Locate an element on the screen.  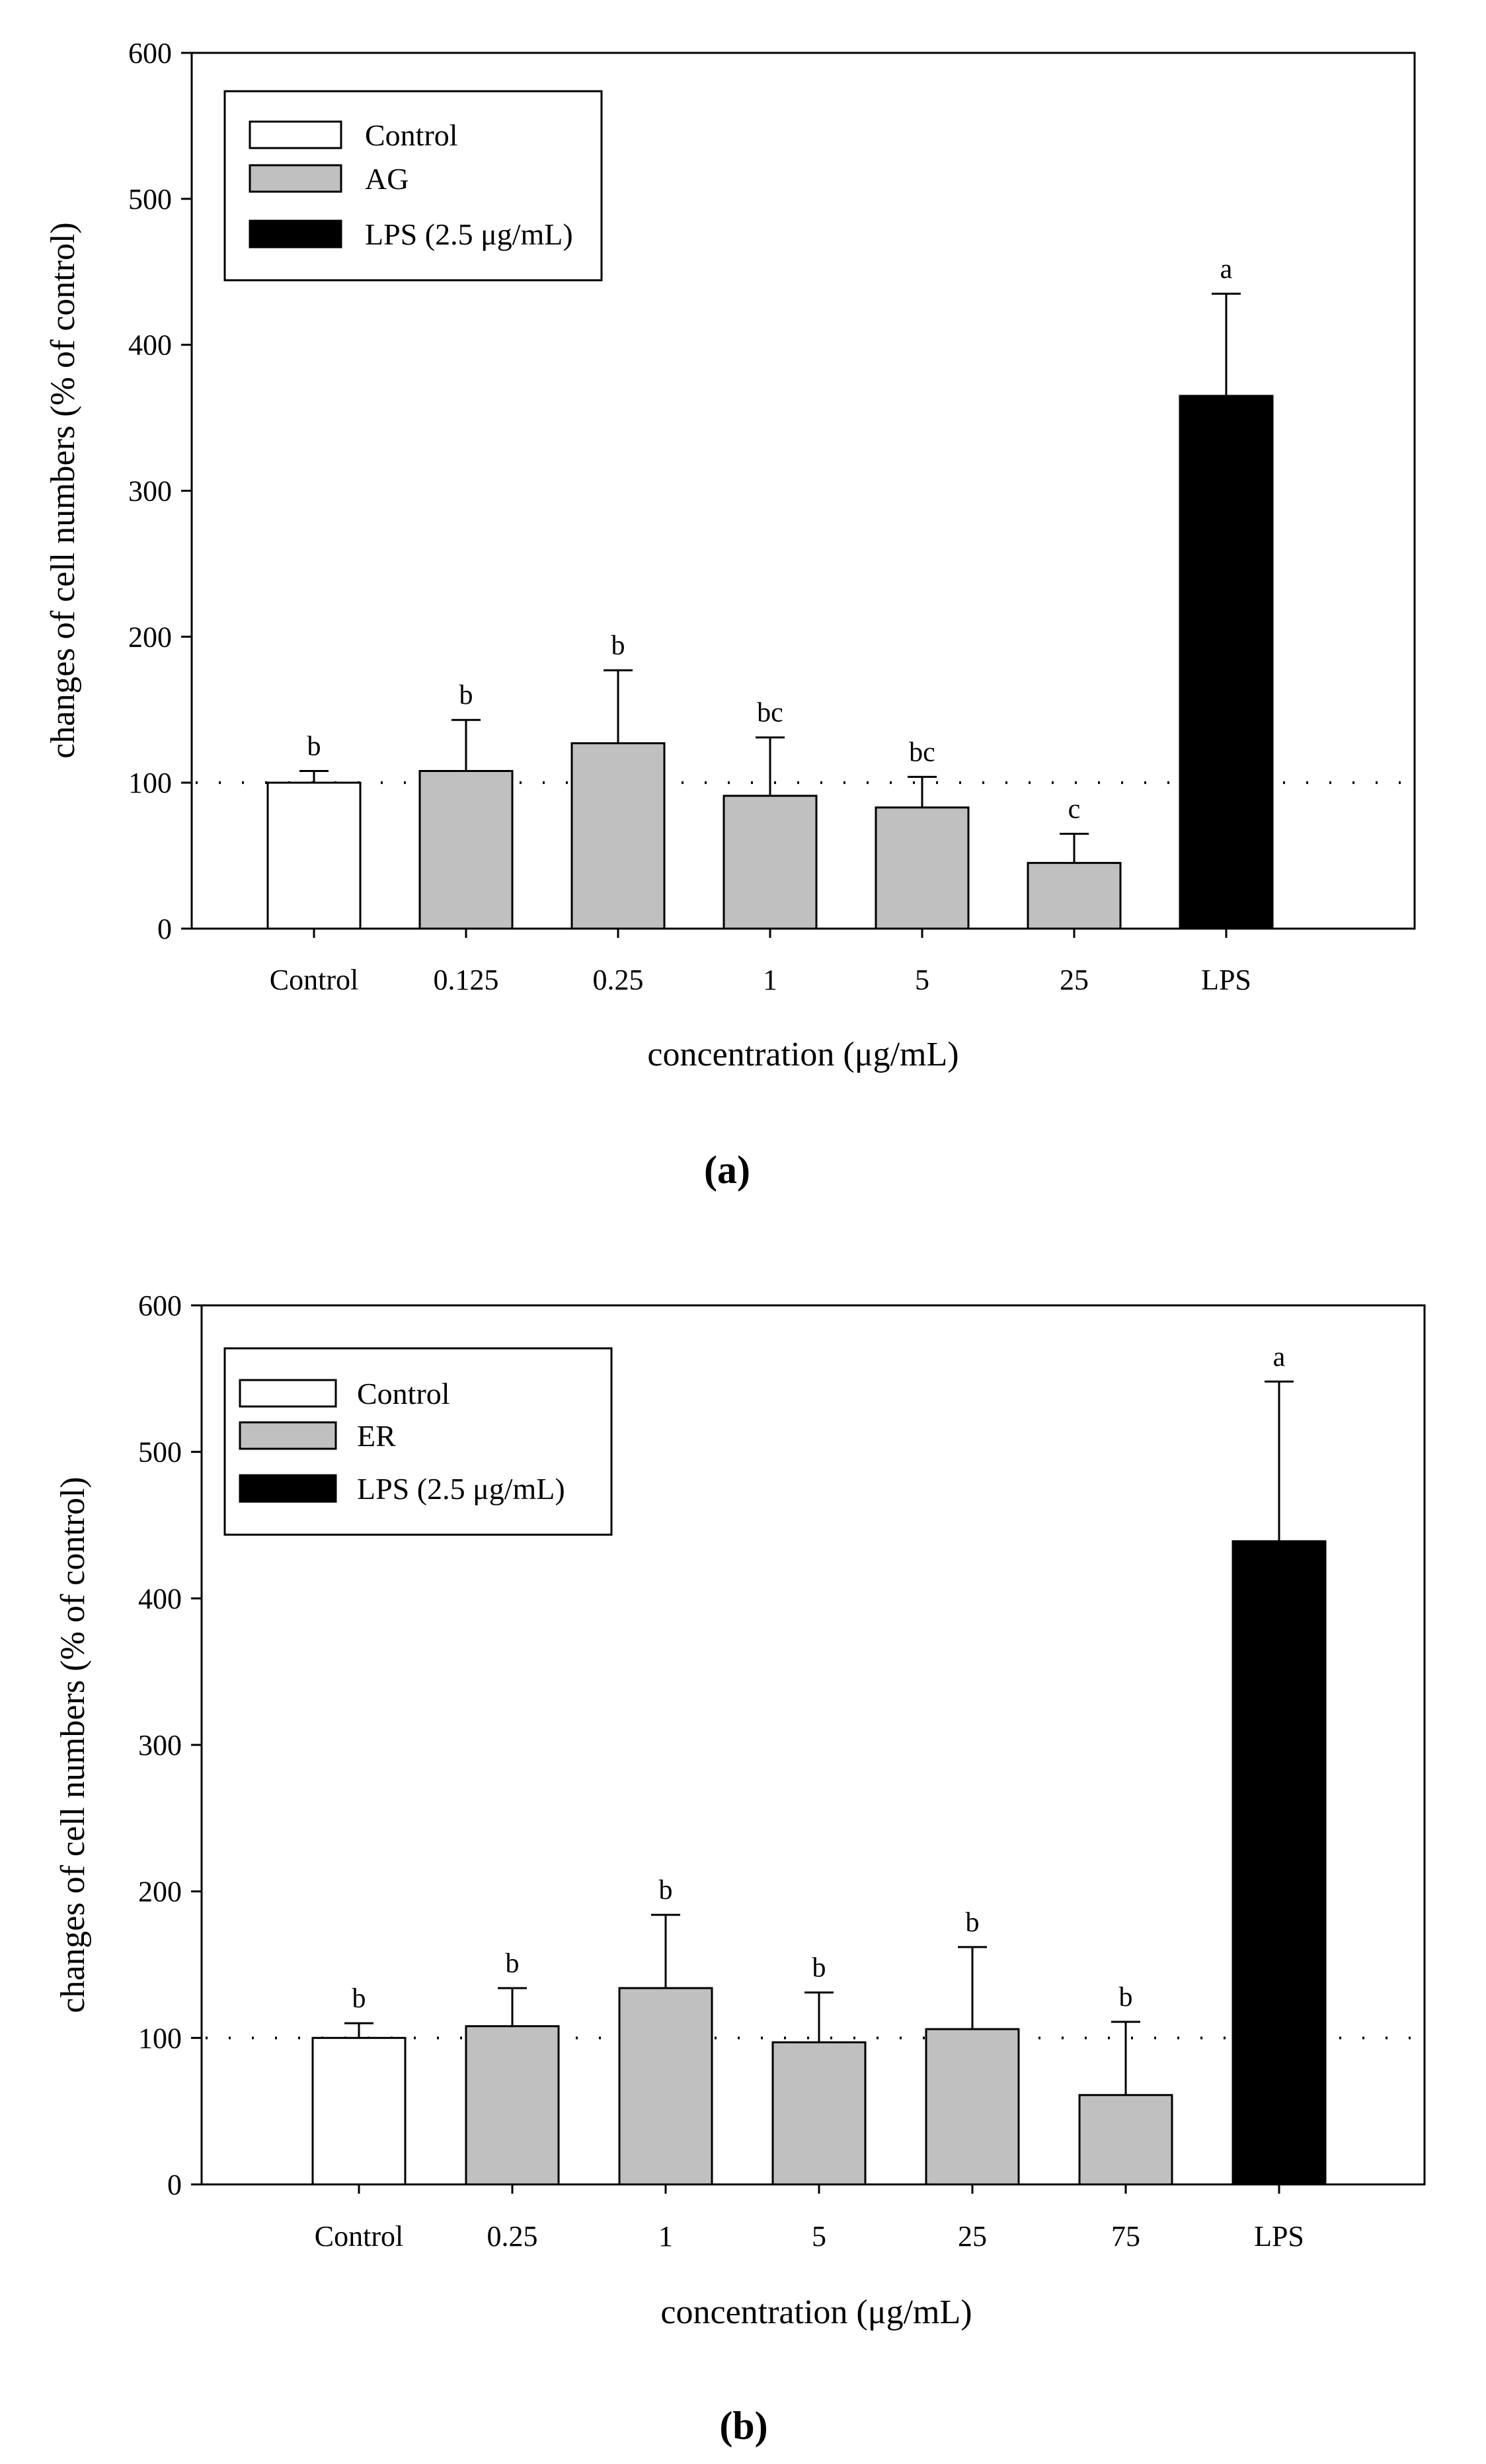
legend: Control ER LPS (2.5 μg/mL) is located at coordinates (418, 1441).